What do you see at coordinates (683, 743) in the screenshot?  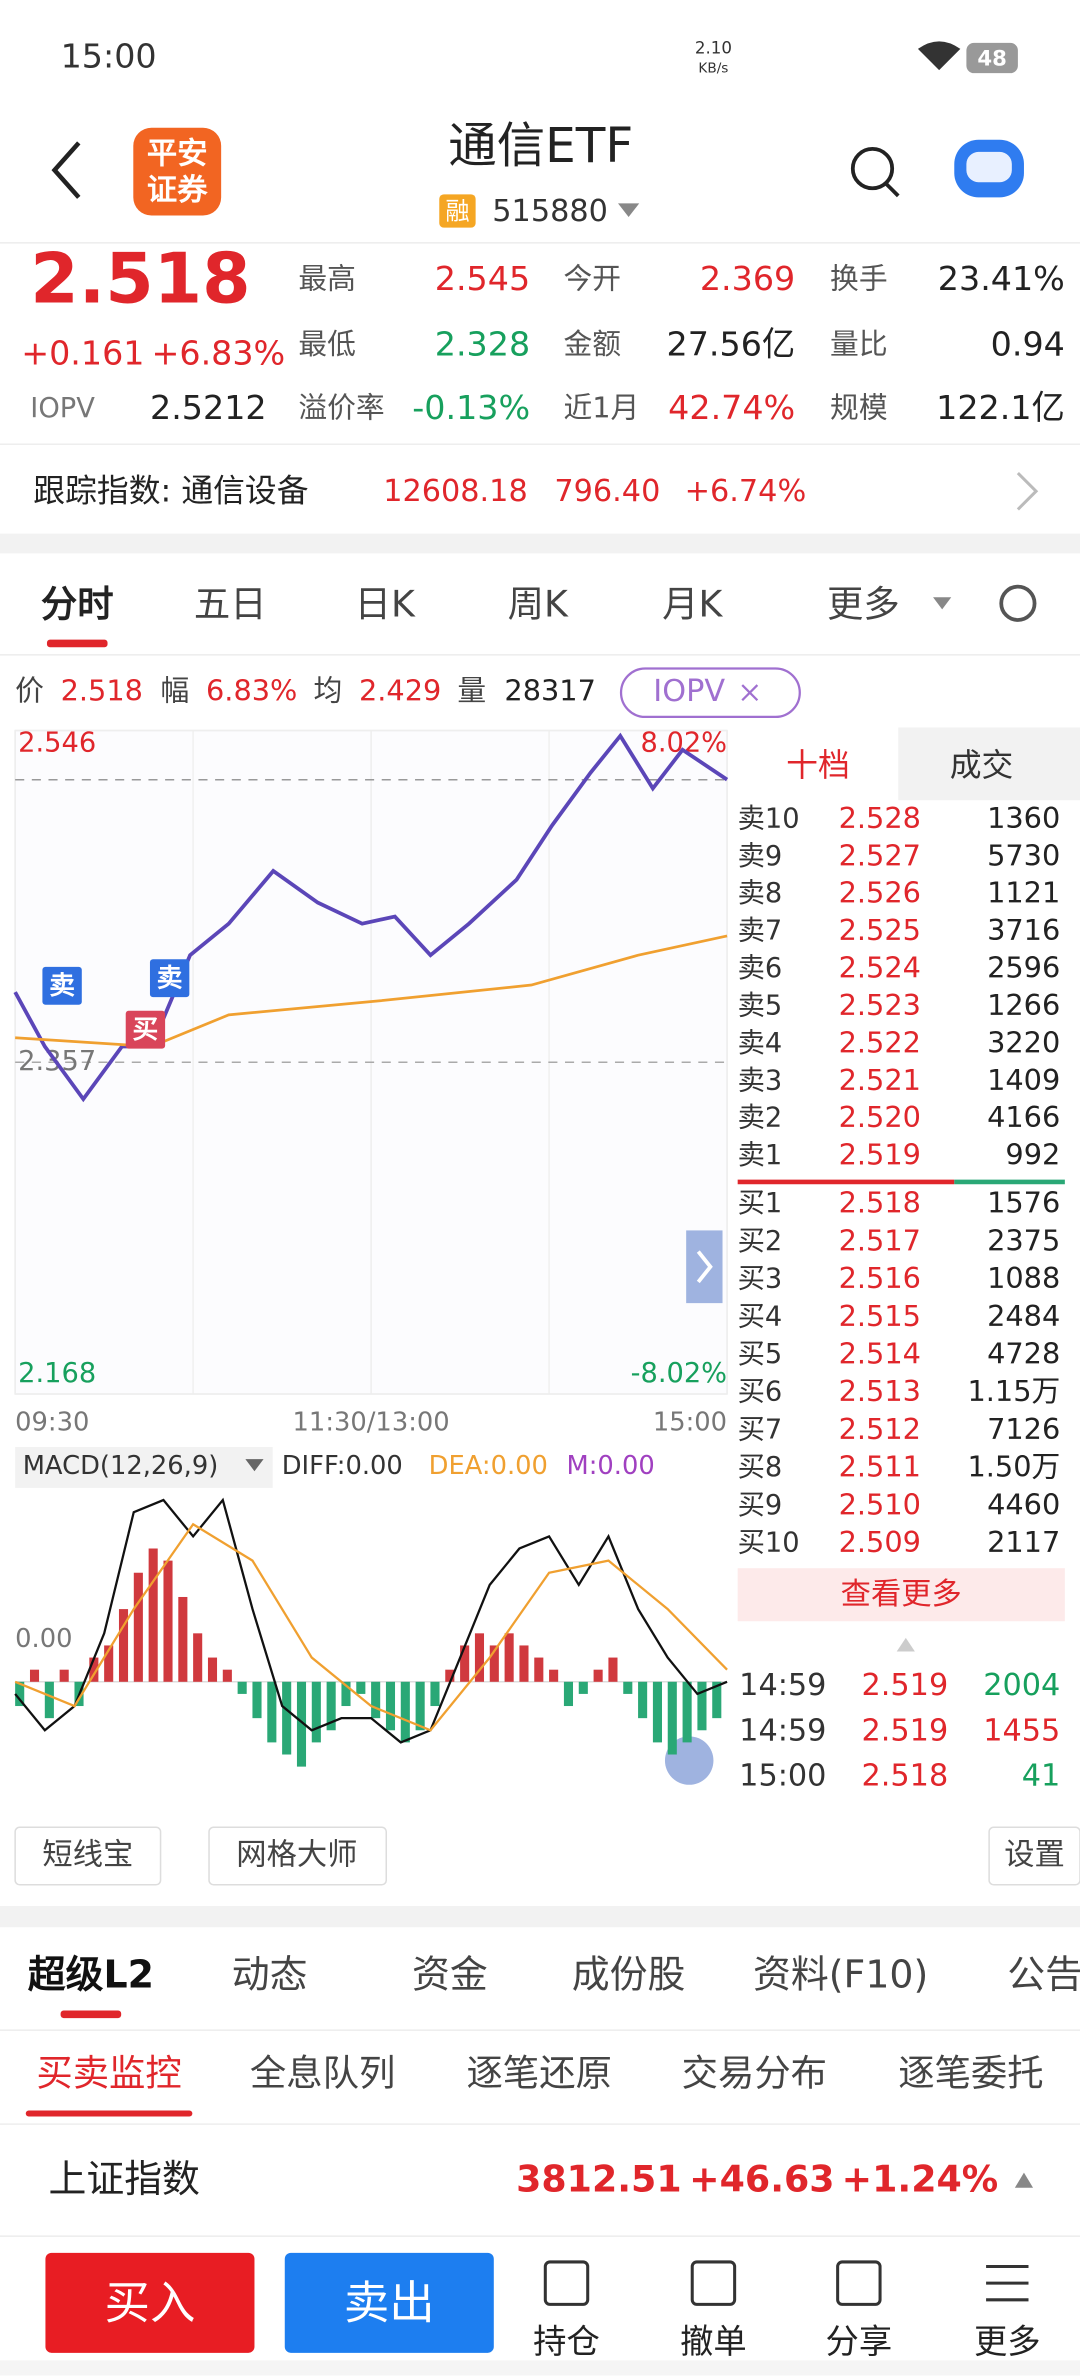 I see `pct-label: 8.02%` at bounding box center [683, 743].